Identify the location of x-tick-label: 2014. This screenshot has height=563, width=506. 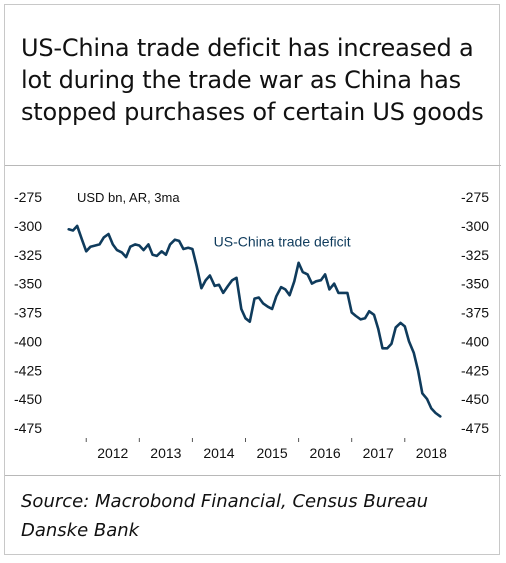
(218, 453).